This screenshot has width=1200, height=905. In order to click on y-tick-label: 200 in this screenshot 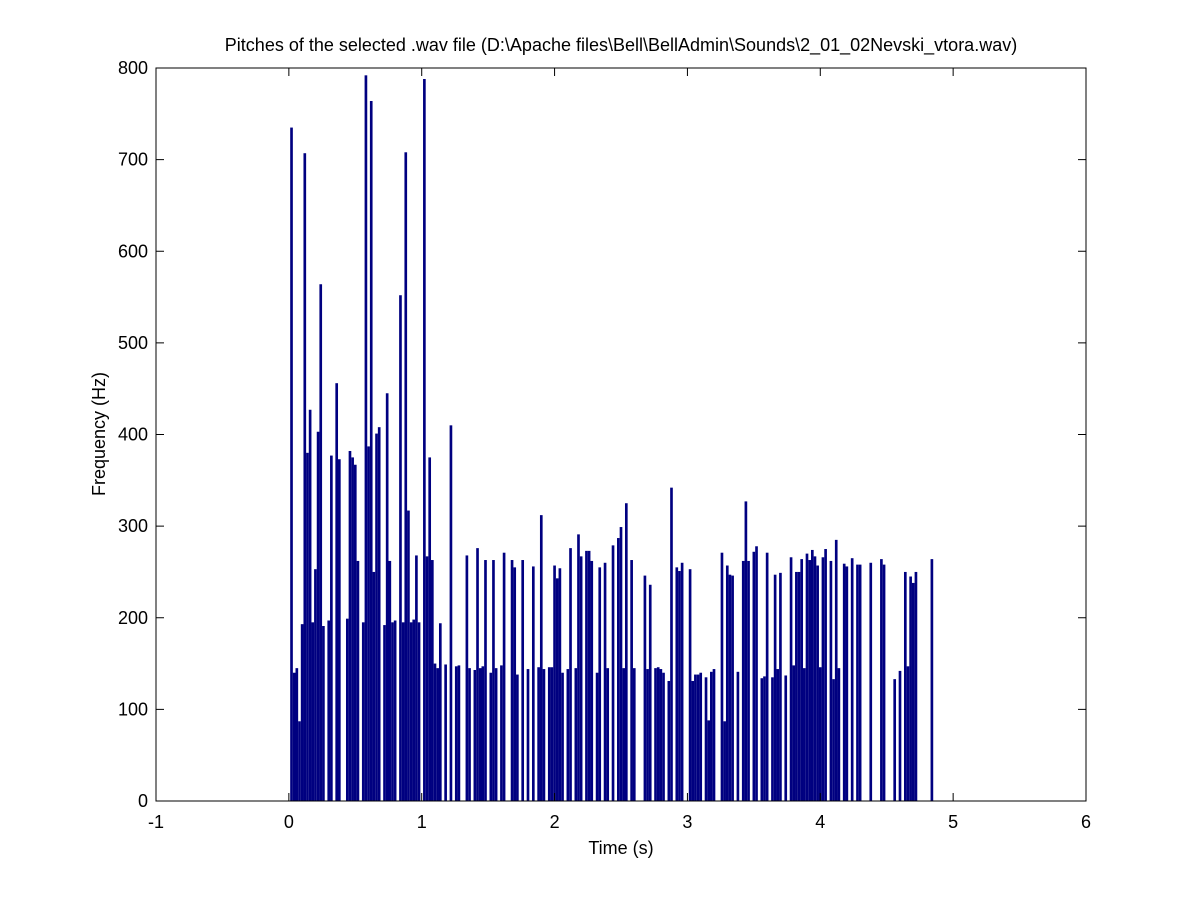, I will do `click(133, 618)`.